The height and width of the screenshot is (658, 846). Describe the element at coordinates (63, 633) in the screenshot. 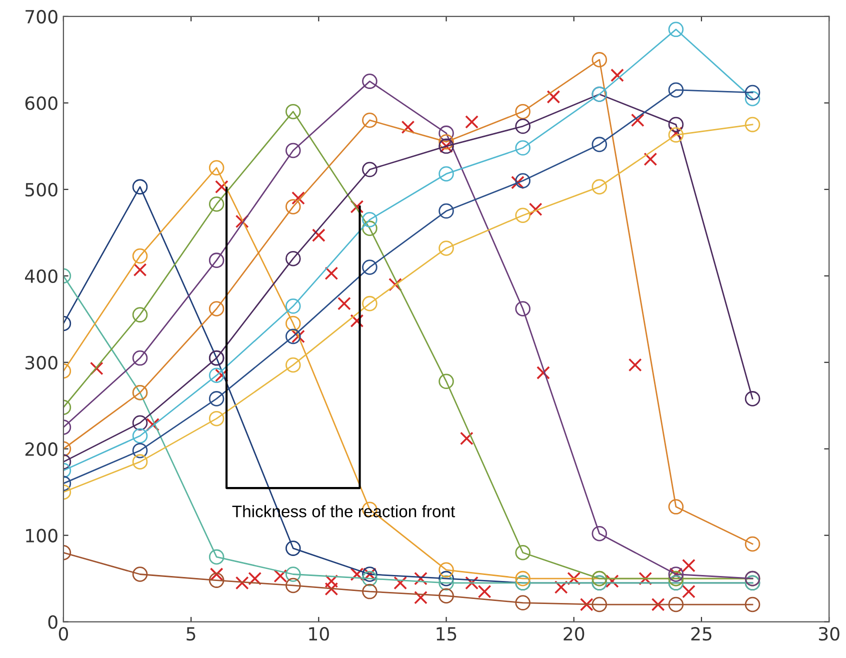

I see `x-tick-label: 0` at that location.